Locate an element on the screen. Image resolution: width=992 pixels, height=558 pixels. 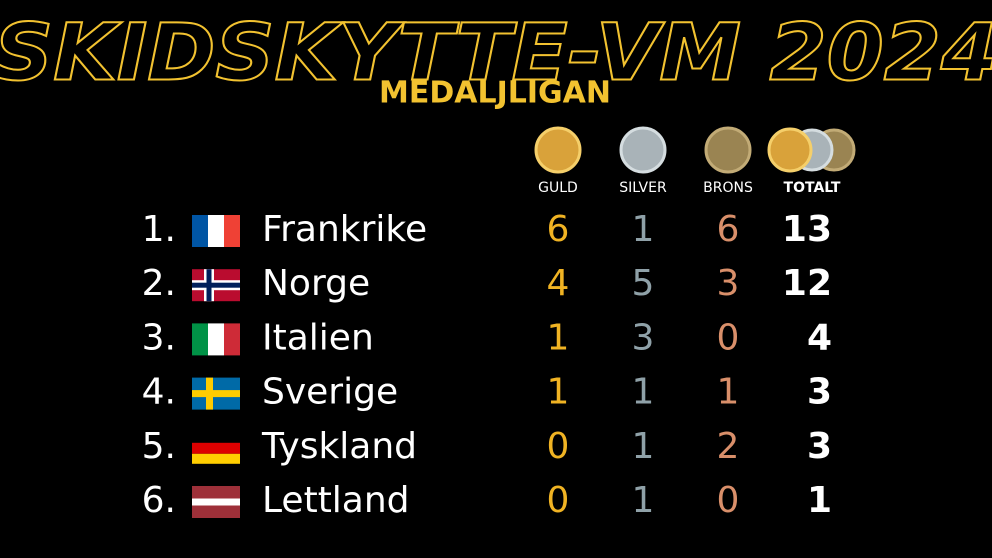
bronze-count: 6 is located at coordinates (728, 229).